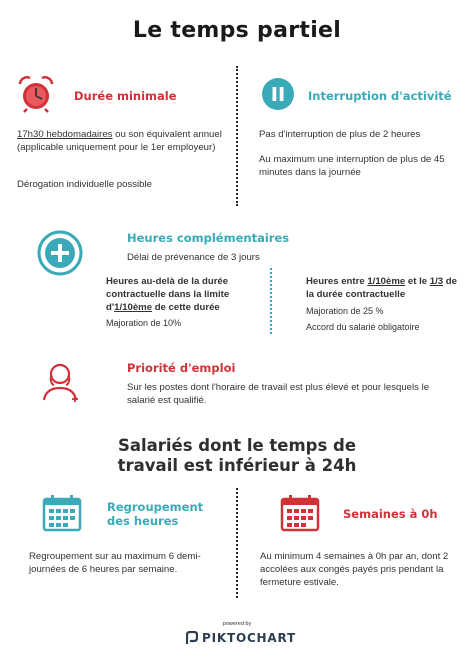 The height and width of the screenshot is (658, 474). What do you see at coordinates (208, 238) in the screenshot?
I see `heures-heading: Heures complémentaires` at bounding box center [208, 238].